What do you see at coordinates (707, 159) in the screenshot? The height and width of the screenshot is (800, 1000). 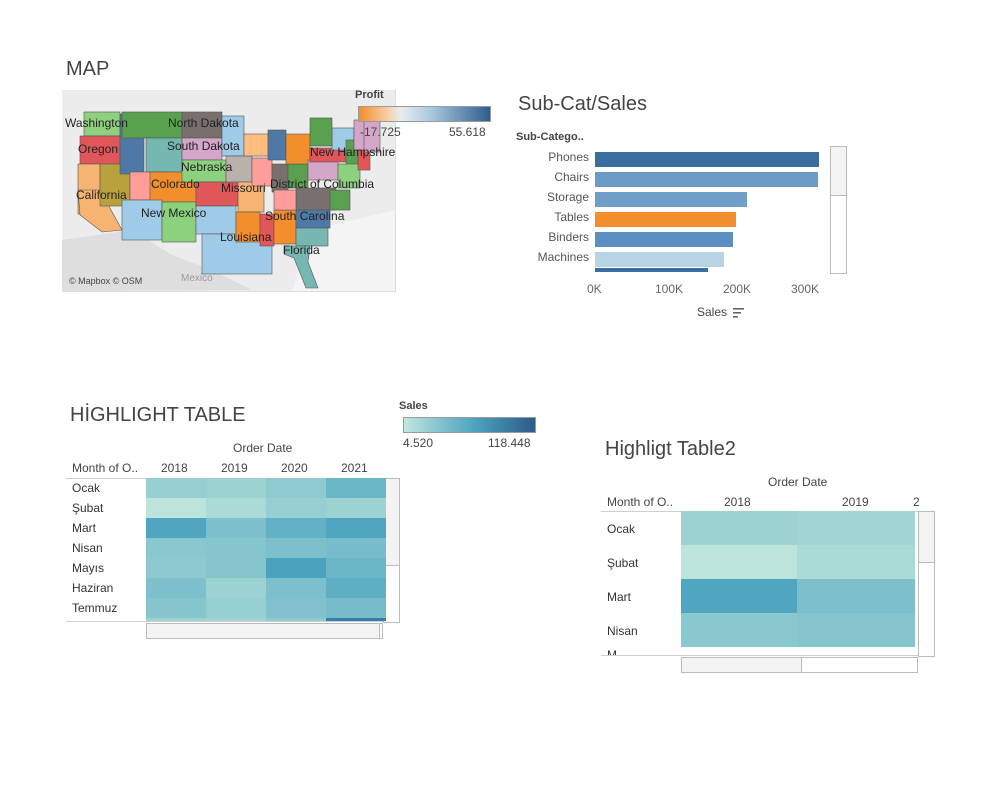 I see `bar-phones` at bounding box center [707, 159].